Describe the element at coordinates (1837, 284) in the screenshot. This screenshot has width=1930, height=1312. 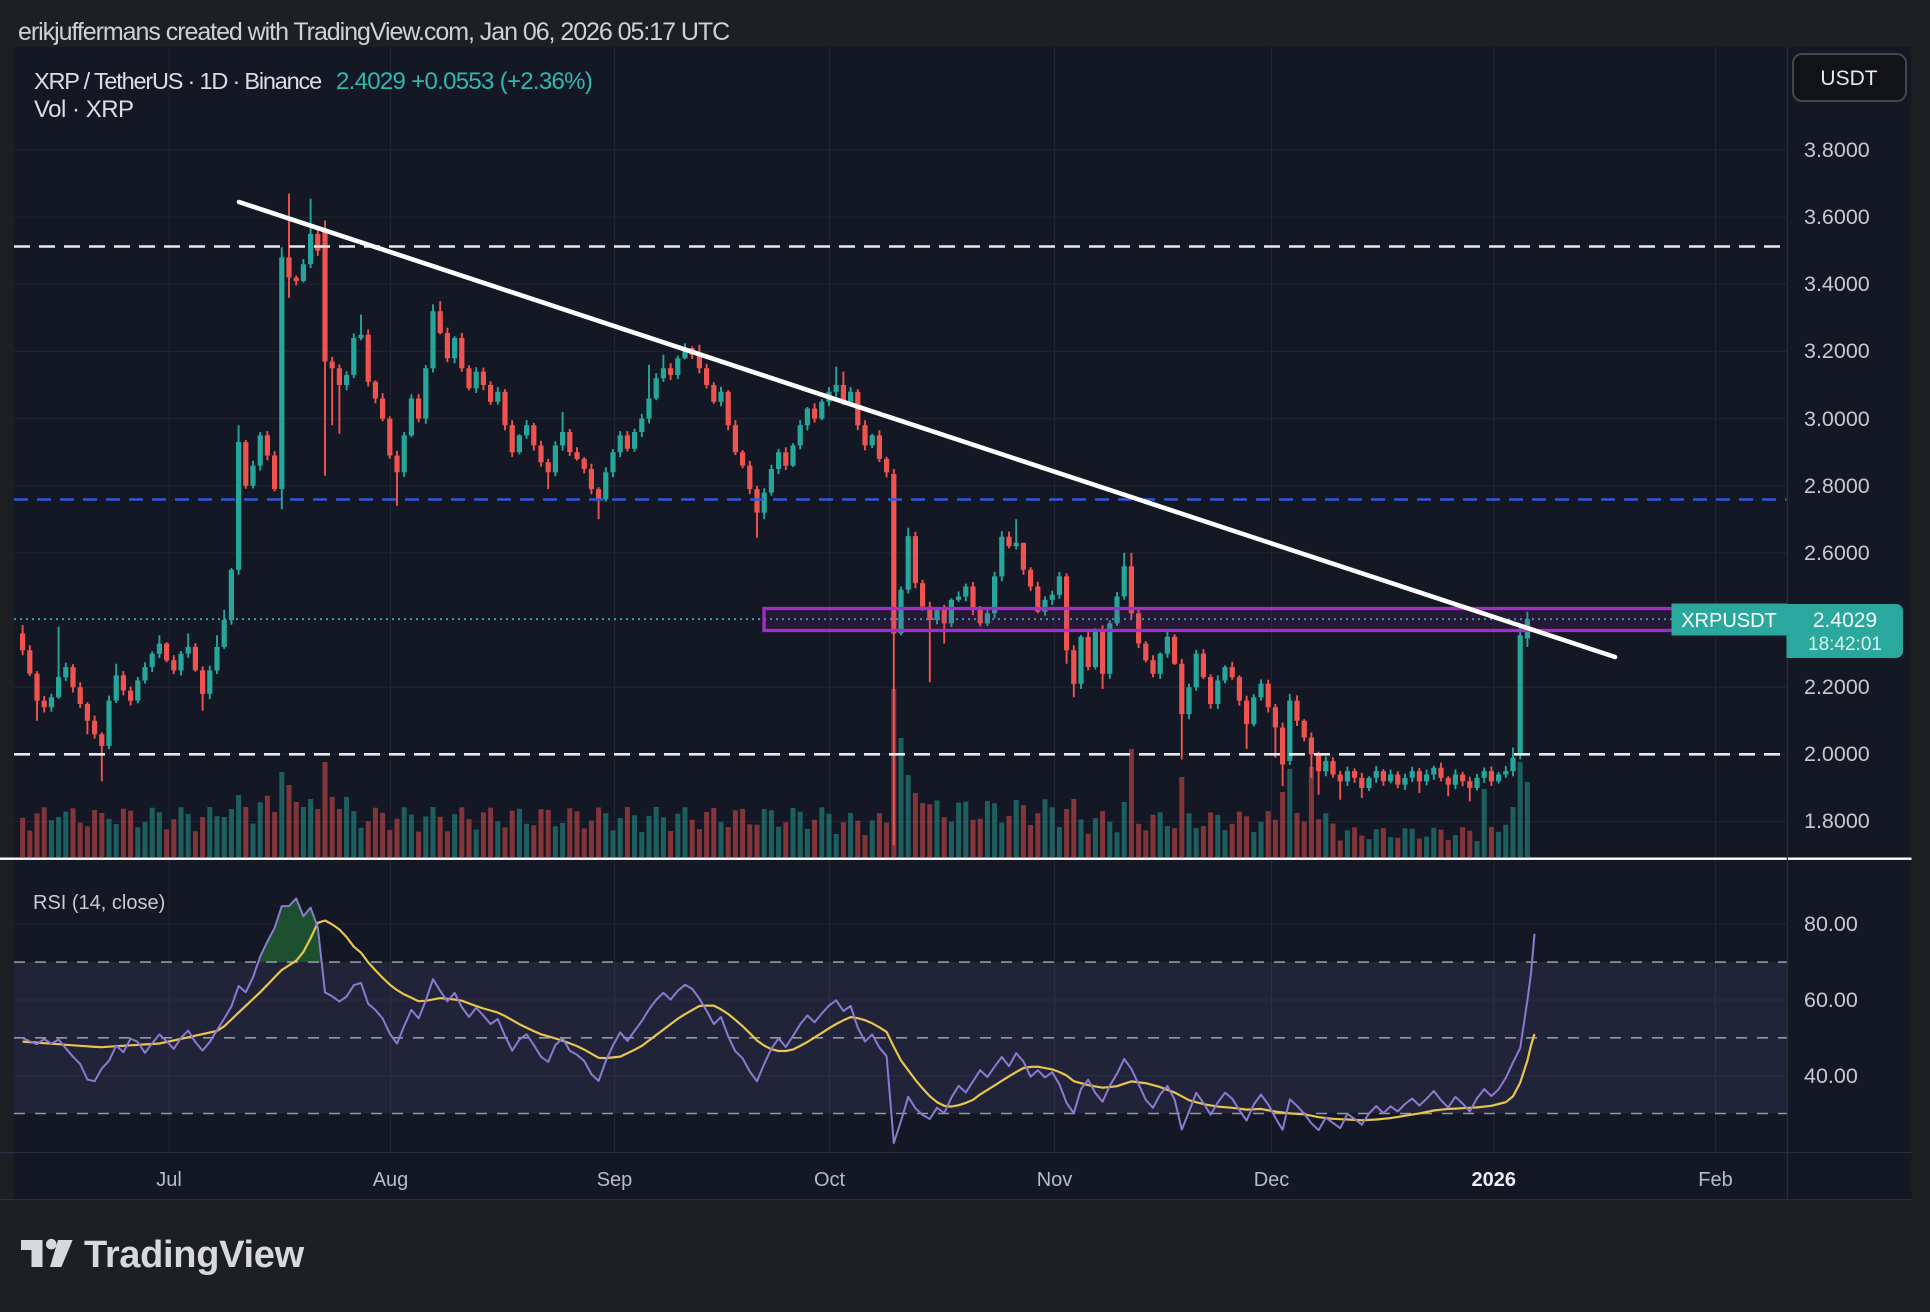
I see `svg-text: 3.4000` at that location.